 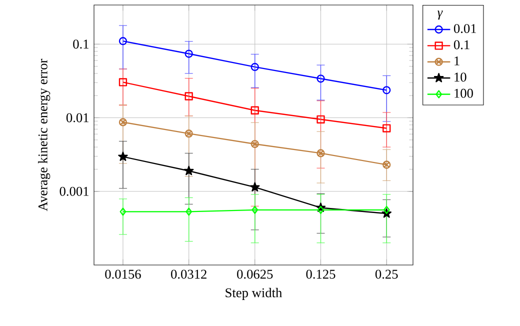 I want to click on x-tick-label: 0.125, so click(x=321, y=274).